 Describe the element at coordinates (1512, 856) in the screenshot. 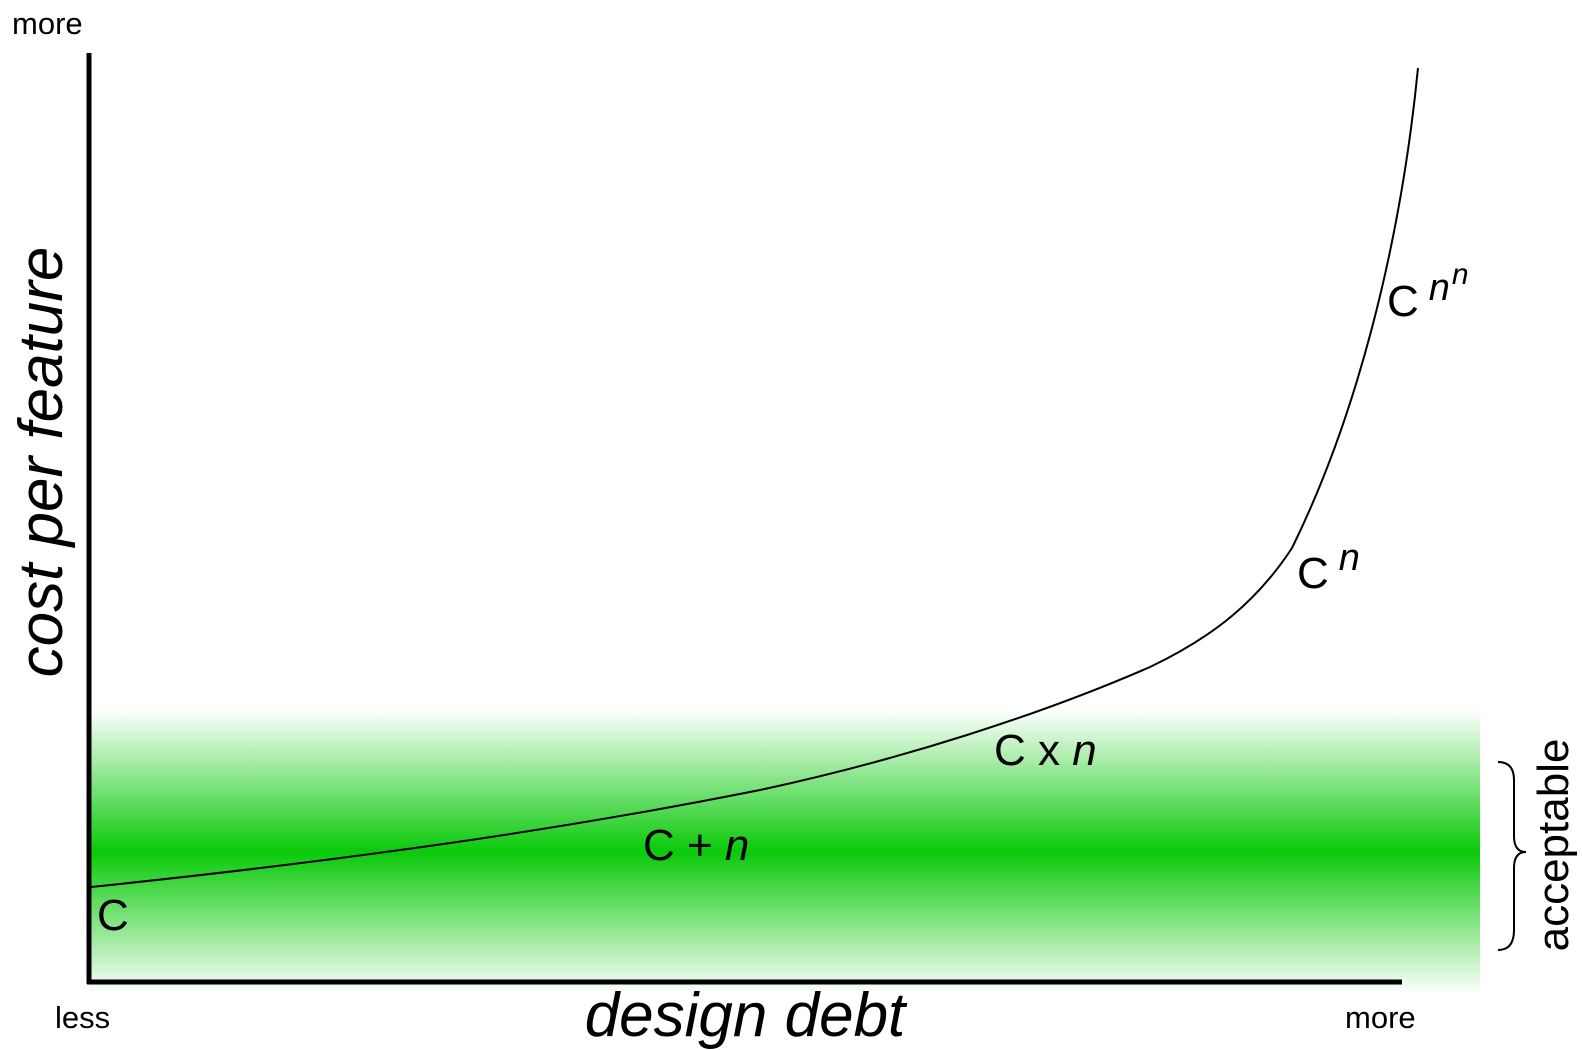

I see `acceptable-brace` at that location.